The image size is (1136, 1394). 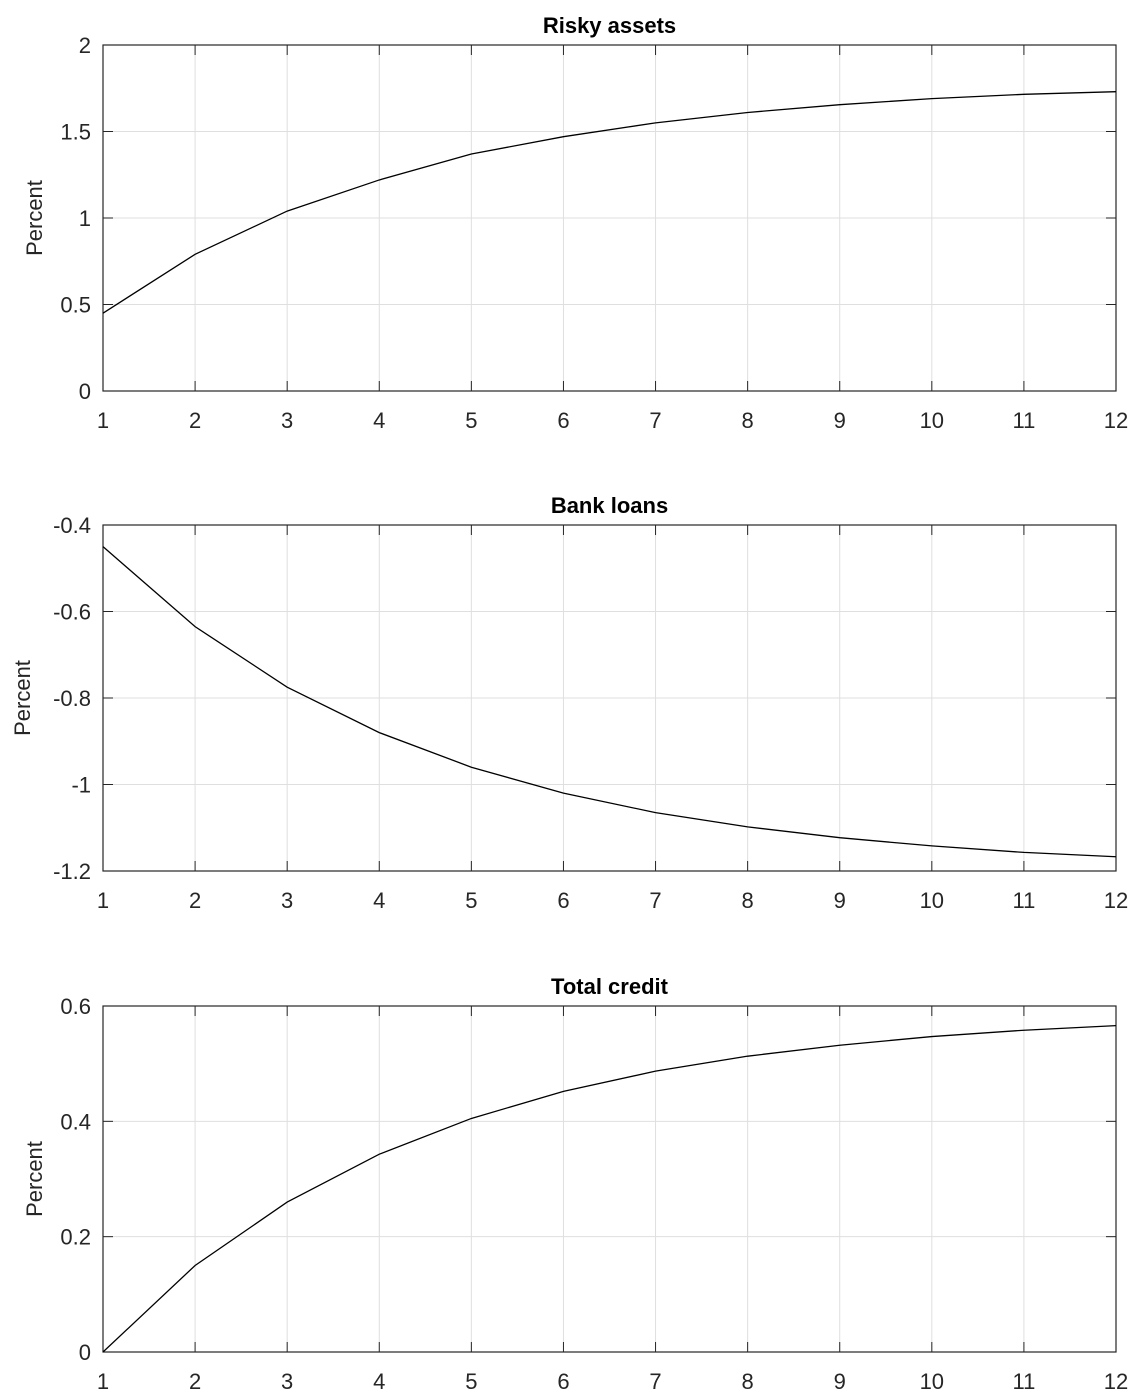 I want to click on y-tick-label: 0.2, so click(x=75, y=1237).